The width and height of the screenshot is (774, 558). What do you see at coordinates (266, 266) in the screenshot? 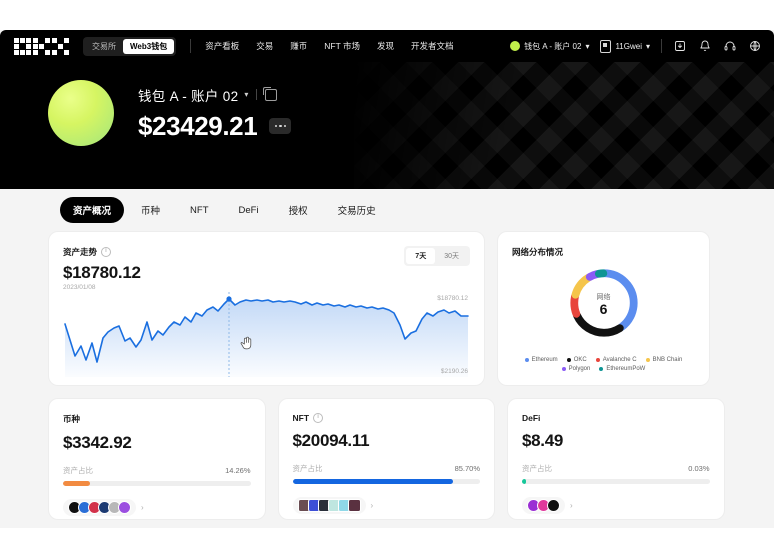
I see `trend-card-header: 资产走势 i $18780.12 2023/01/08 7天 30天` at bounding box center [266, 266].